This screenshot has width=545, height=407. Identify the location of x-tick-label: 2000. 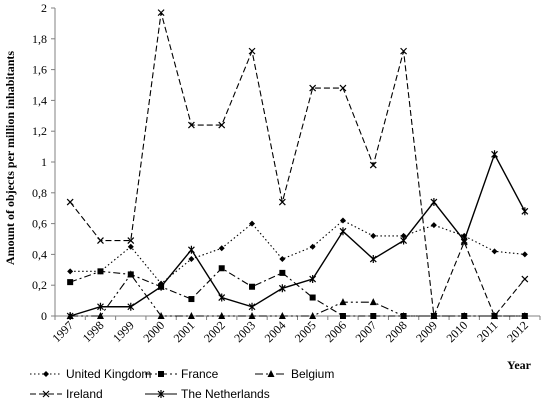
(153, 331).